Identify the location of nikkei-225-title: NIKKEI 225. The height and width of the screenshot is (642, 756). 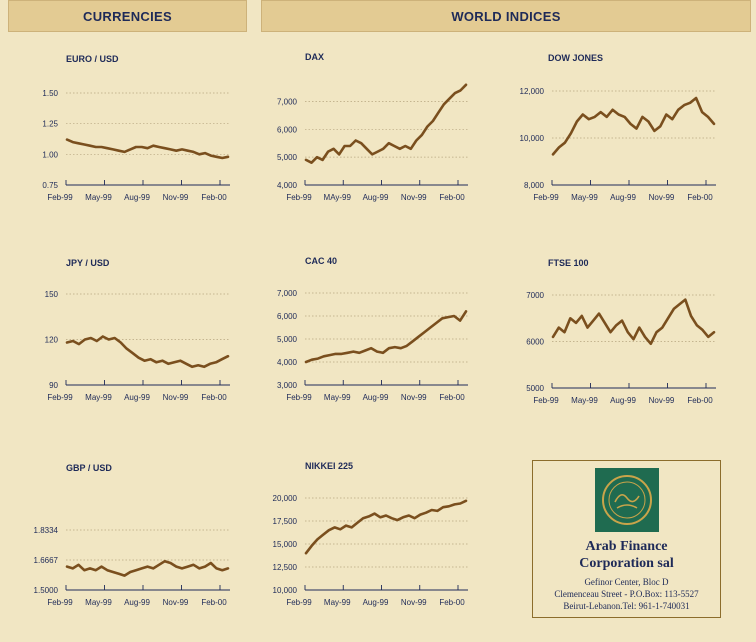
(329, 466).